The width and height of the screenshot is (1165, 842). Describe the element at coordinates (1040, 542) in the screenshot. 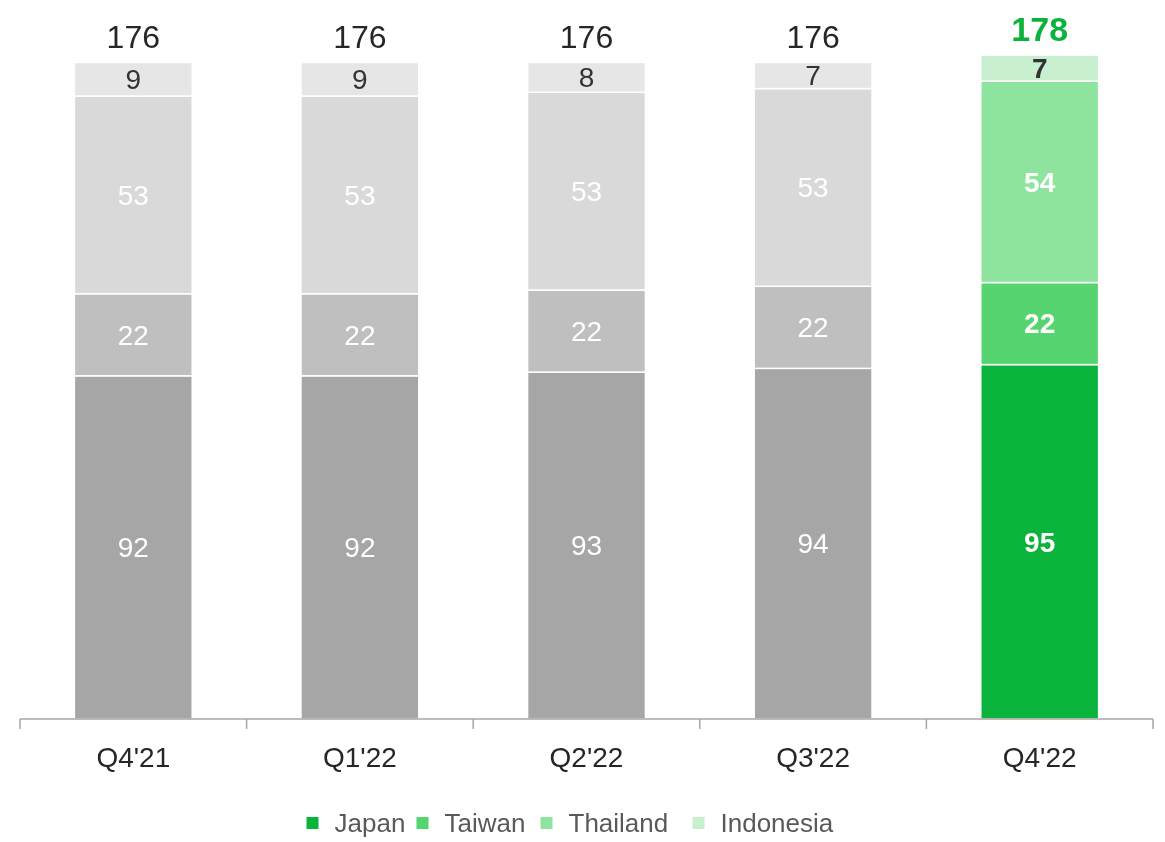

I see `data-label: 95` at that location.